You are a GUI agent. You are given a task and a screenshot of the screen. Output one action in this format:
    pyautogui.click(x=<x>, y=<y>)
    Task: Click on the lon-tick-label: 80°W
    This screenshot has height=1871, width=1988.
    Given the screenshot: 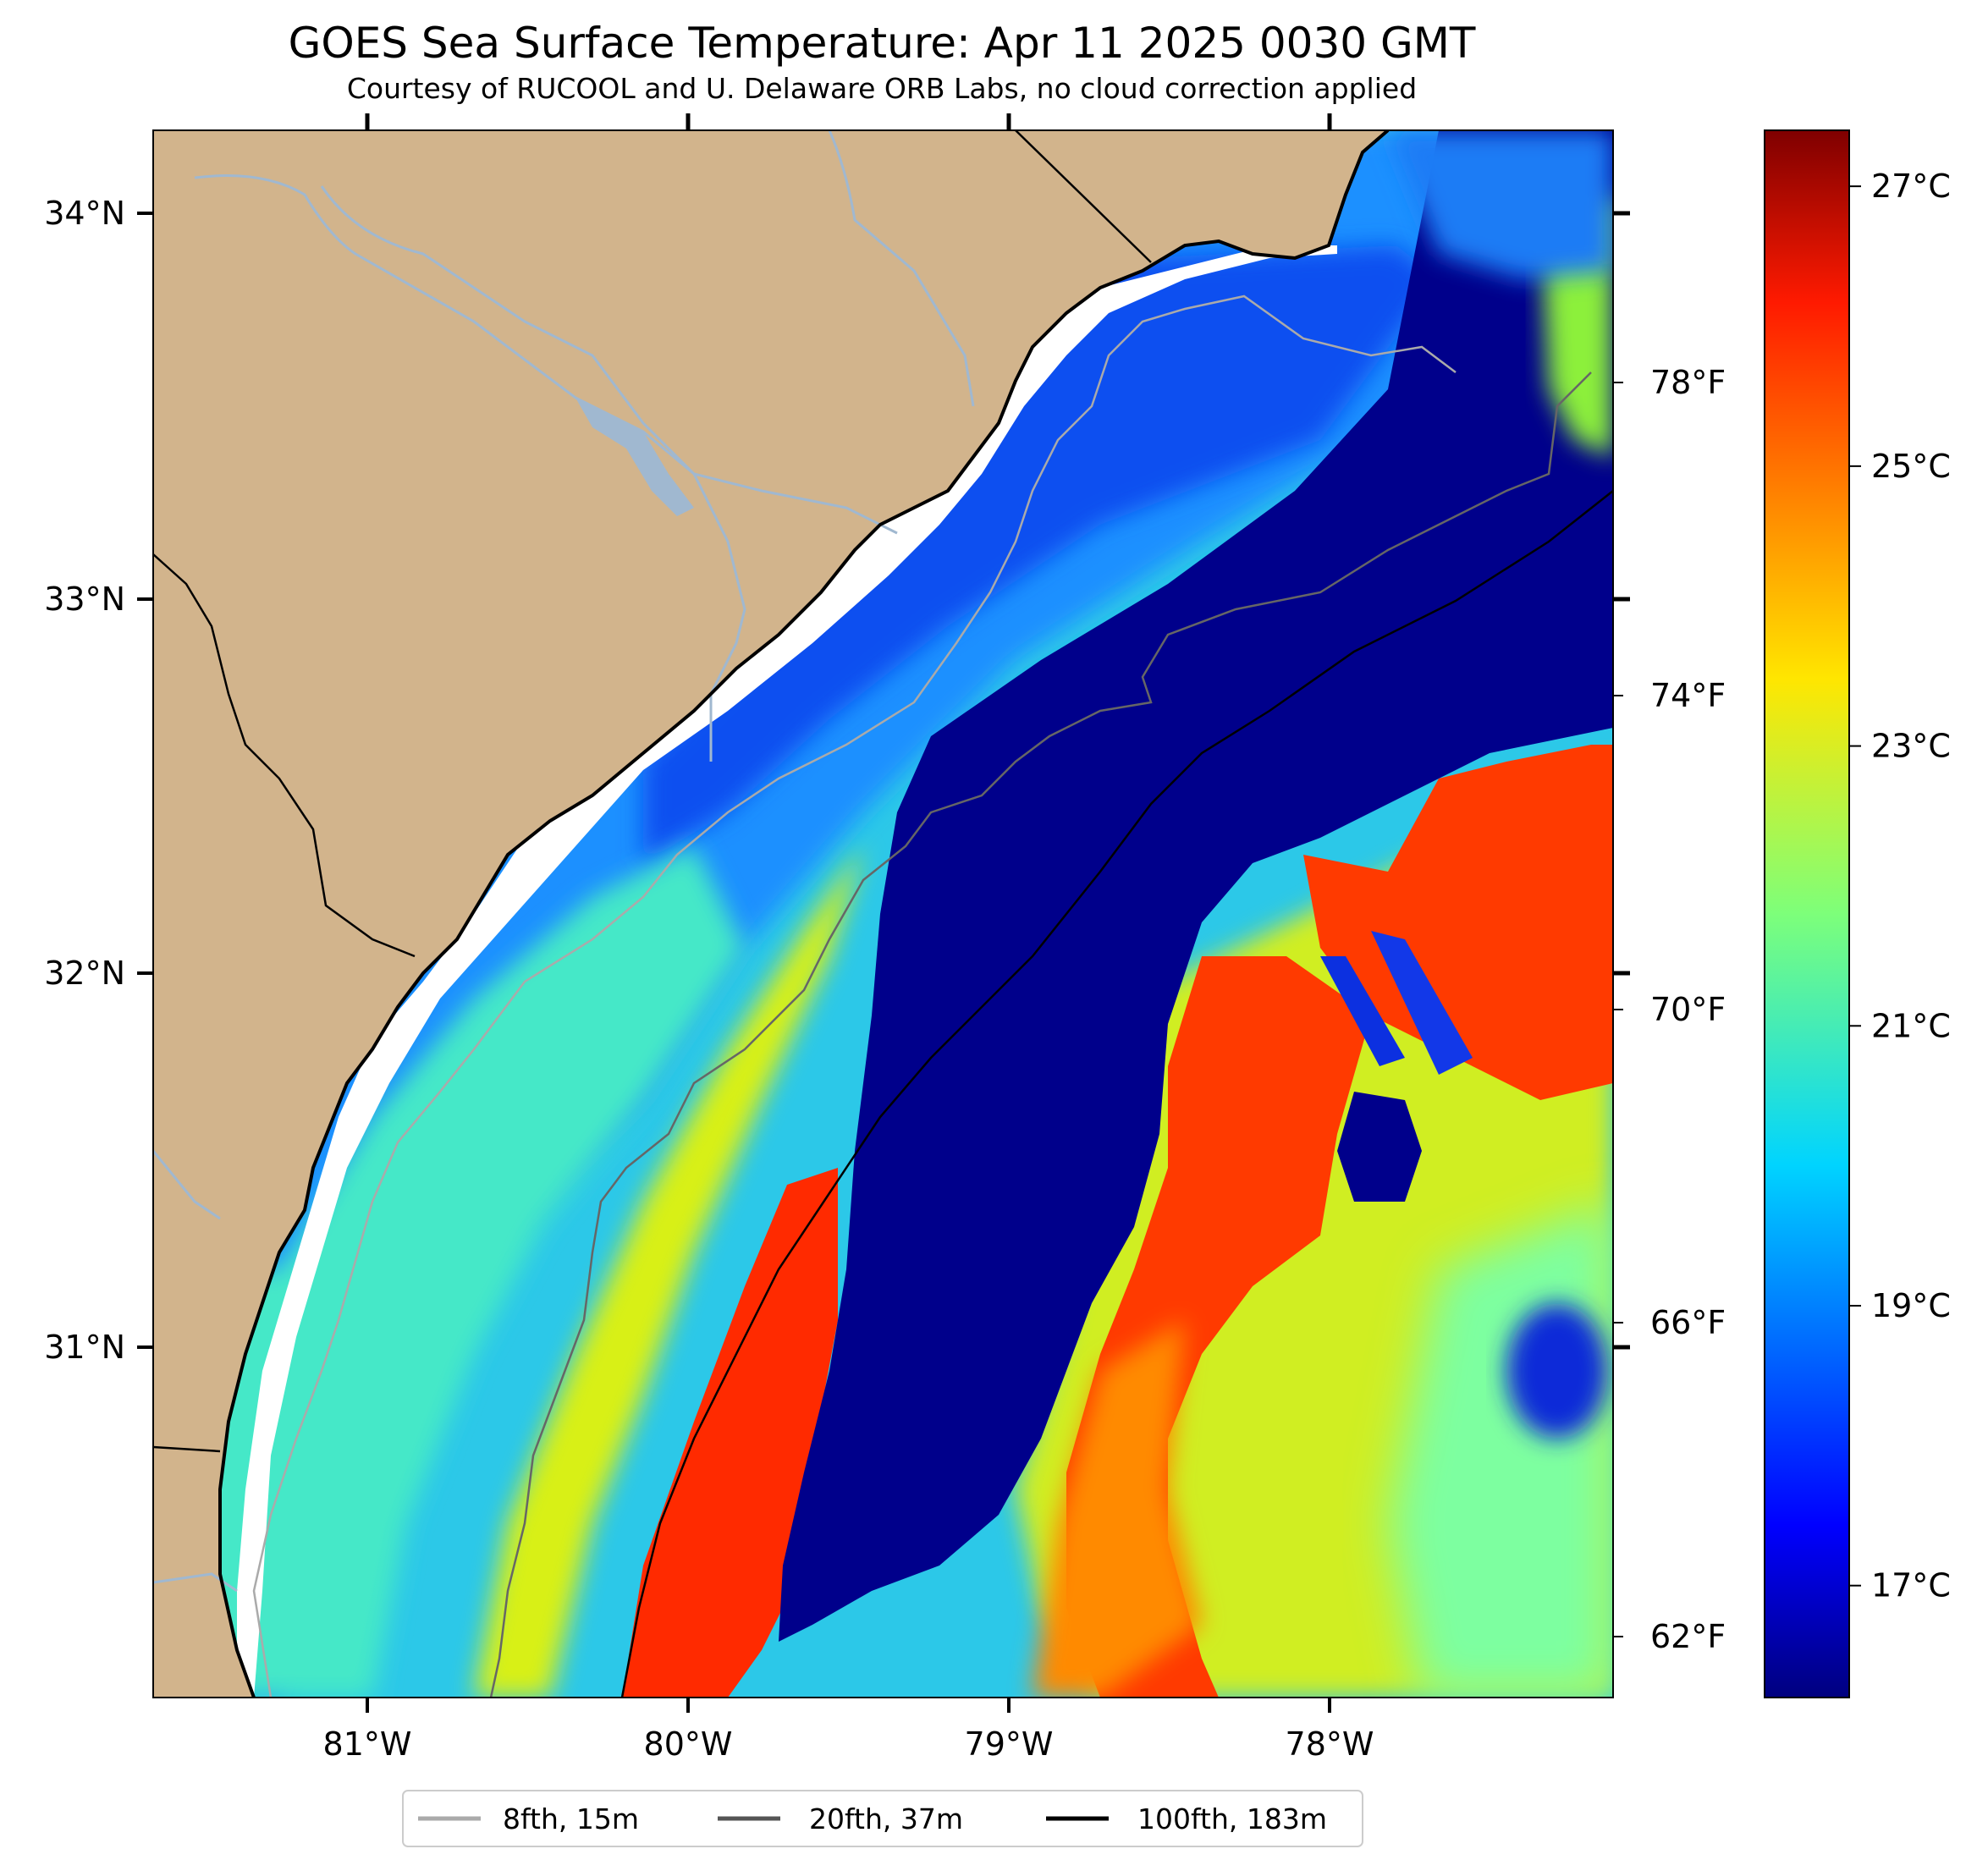 What is the action you would take?
    pyautogui.click(x=688, y=1744)
    